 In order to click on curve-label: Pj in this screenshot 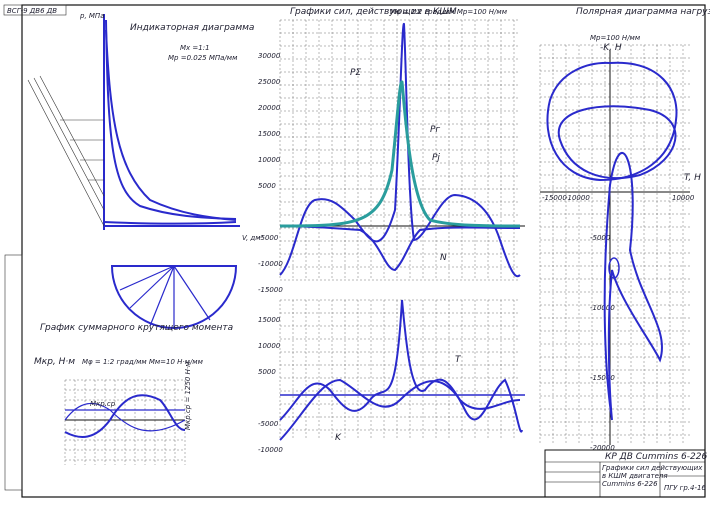, I will do `click(436, 158)`.